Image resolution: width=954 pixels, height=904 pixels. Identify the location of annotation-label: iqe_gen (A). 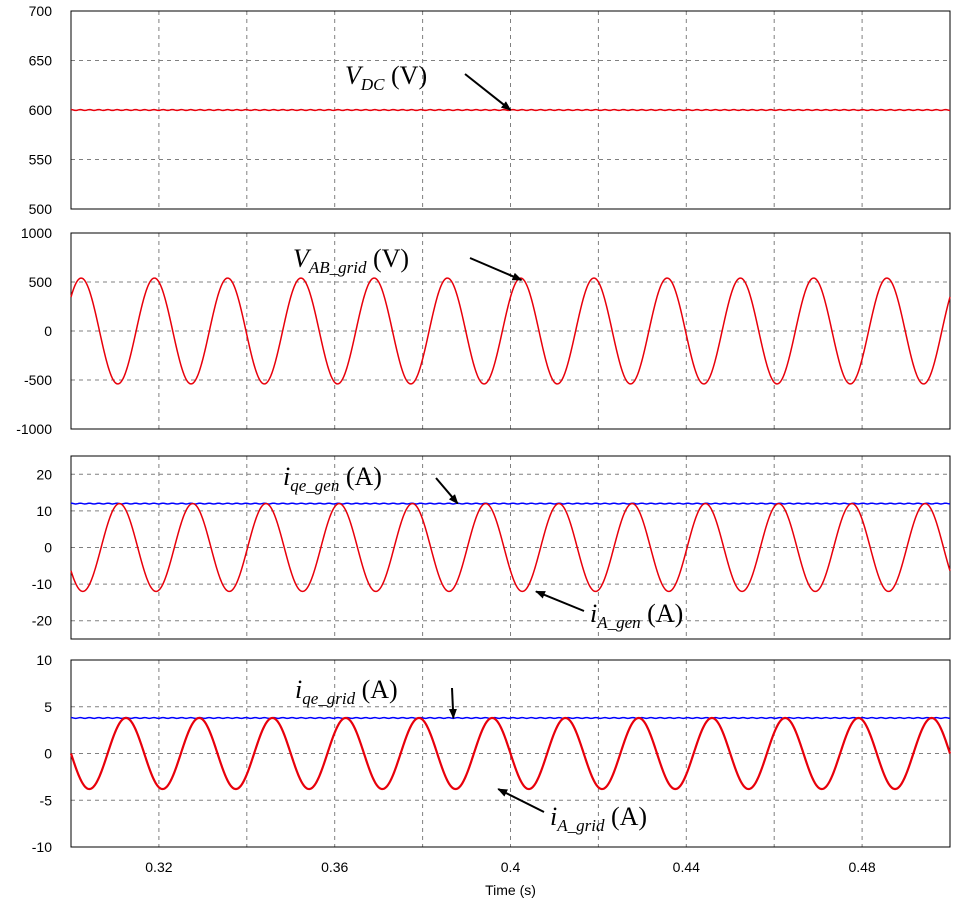
(332, 478).